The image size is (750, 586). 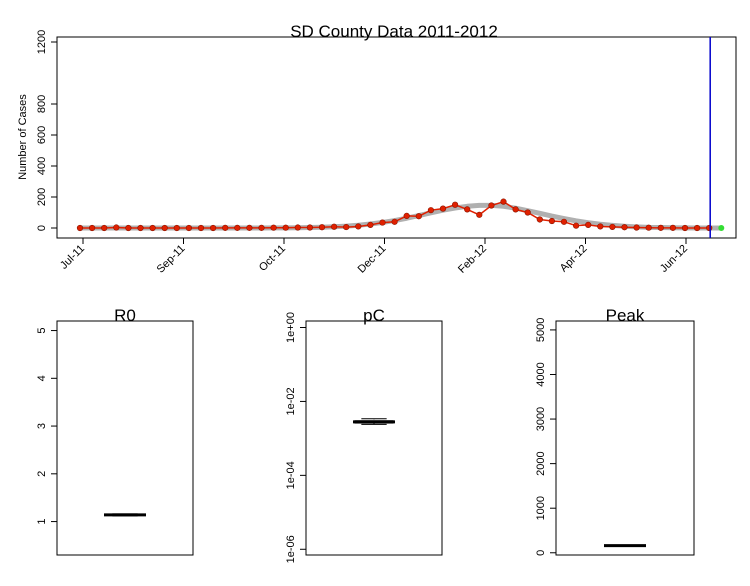 I want to click on x-tick-label: Dec-11, so click(x=372, y=259).